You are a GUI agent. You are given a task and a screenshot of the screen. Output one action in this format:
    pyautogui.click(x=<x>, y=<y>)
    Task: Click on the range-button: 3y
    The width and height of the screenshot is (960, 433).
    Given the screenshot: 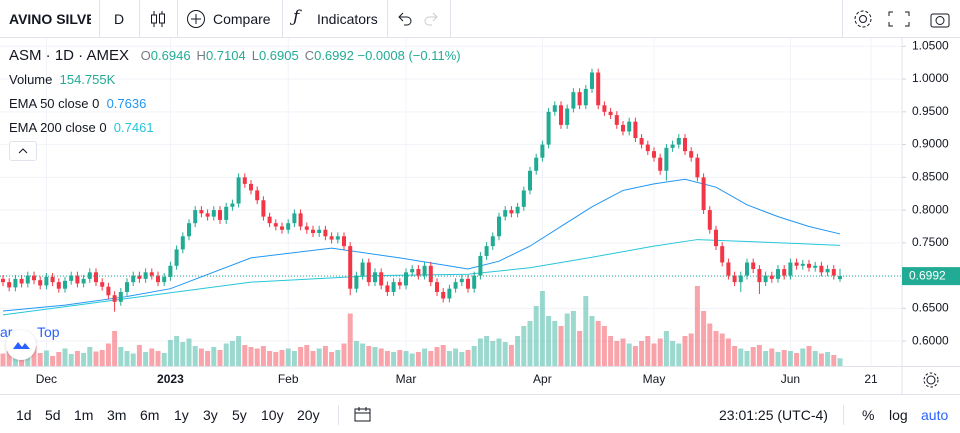 What is the action you would take?
    pyautogui.click(x=210, y=415)
    